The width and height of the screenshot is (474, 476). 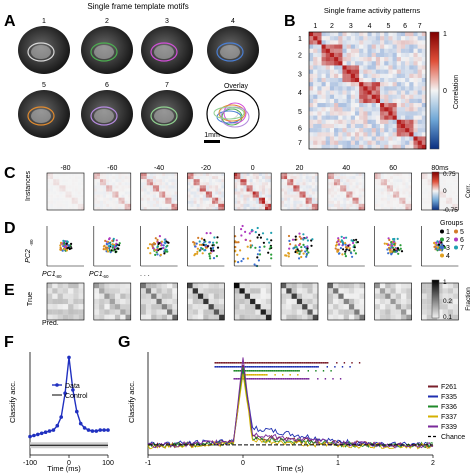 What do you see at coordinates (69, 463) in the screenshot?
I see `f-xtick-label-1: 0` at bounding box center [69, 463].